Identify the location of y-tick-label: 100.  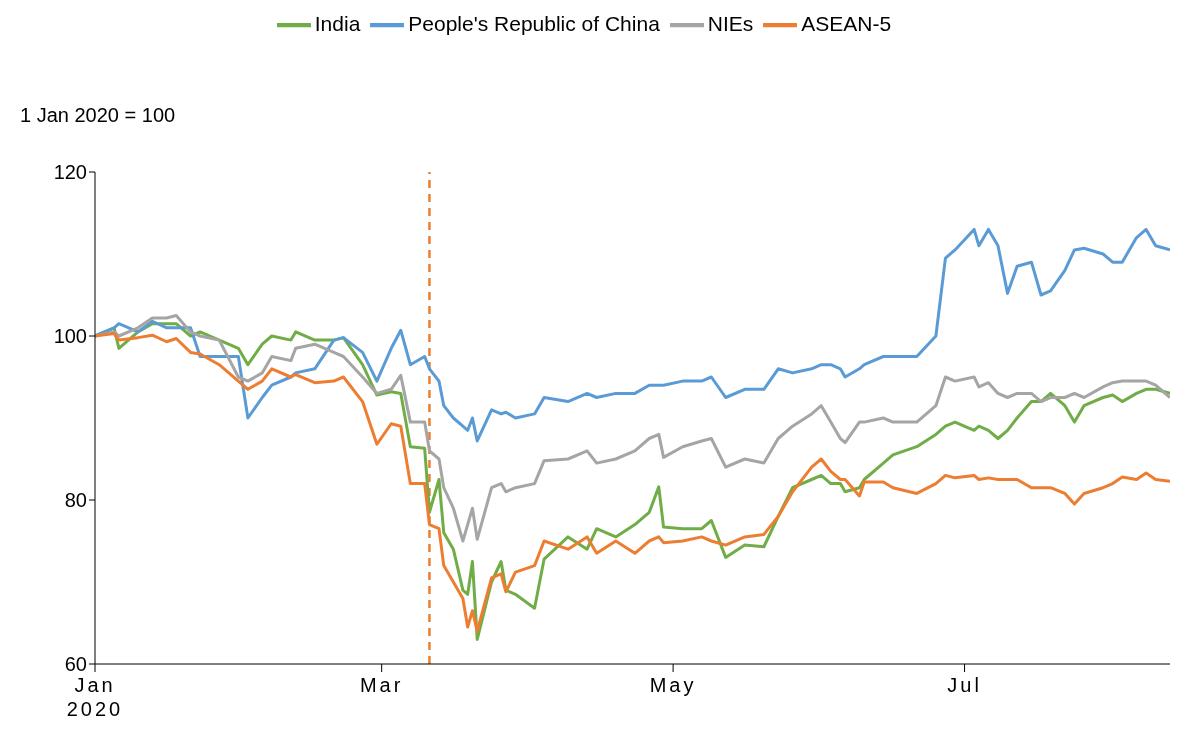
(70, 336).